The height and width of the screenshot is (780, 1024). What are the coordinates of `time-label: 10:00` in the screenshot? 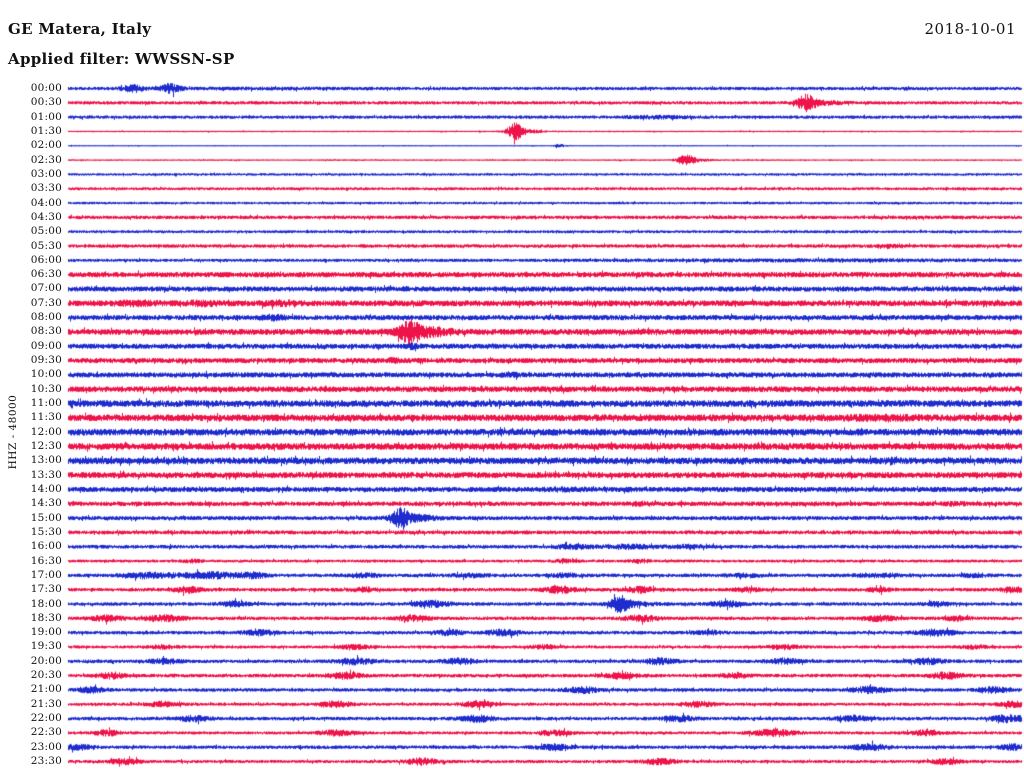 It's located at (46, 374).